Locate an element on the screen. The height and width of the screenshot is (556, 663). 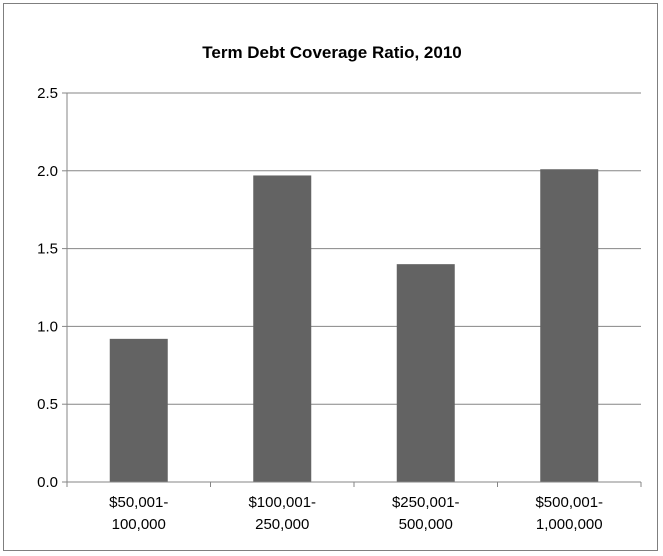
x-tick-label: 250,000 is located at coordinates (282, 524).